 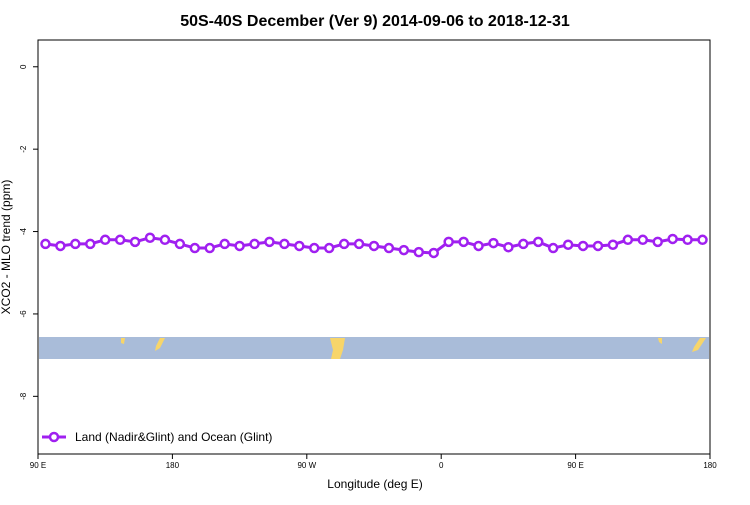 What do you see at coordinates (306, 465) in the screenshot?
I see `x-tick-label: 90 W` at bounding box center [306, 465].